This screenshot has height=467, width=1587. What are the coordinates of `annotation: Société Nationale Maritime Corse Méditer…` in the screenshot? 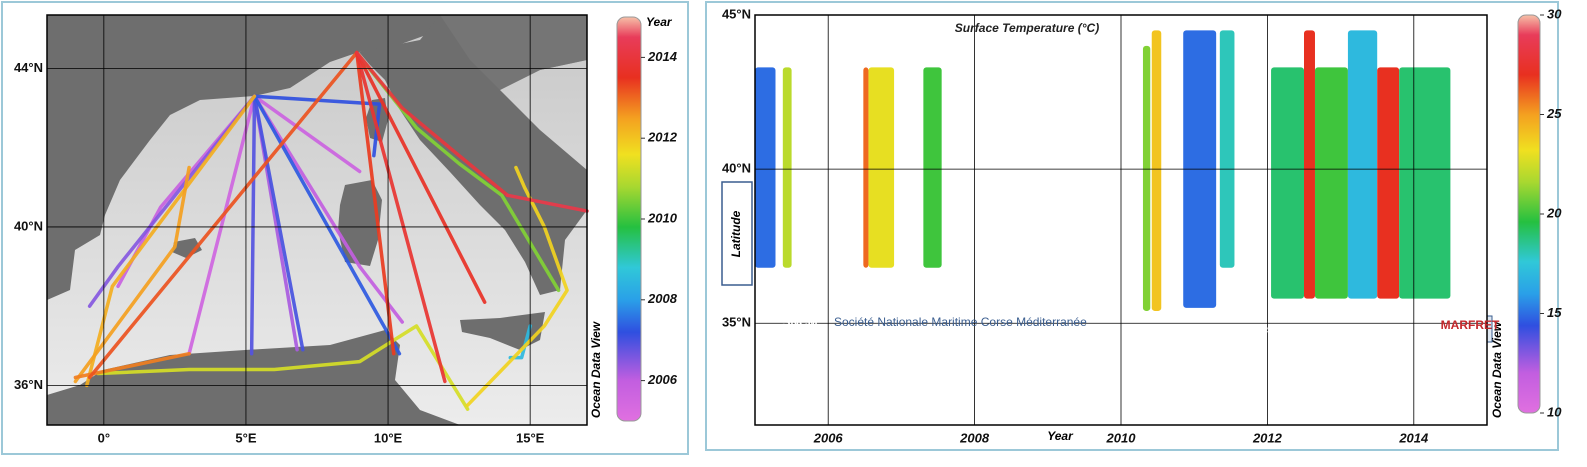 It's located at (960, 322).